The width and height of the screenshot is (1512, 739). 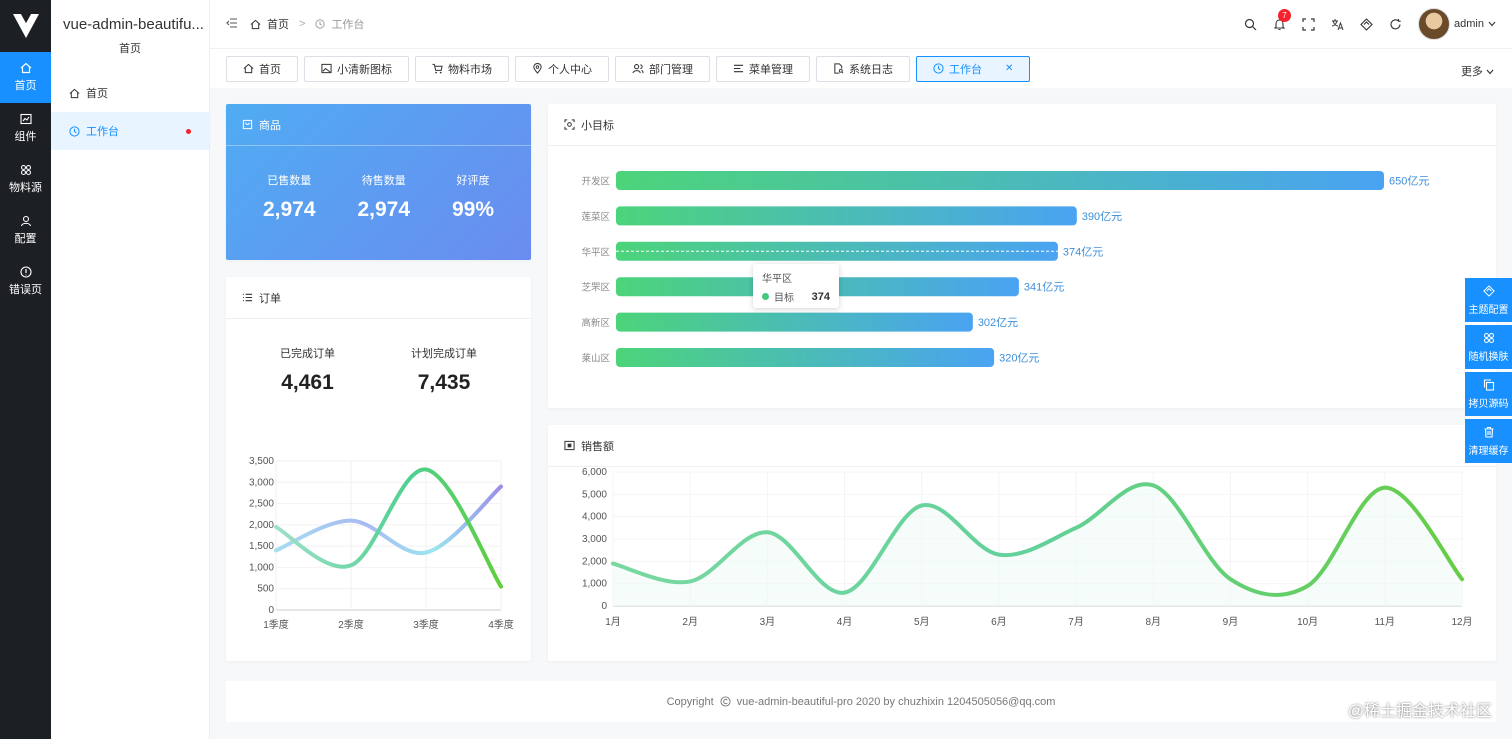 I want to click on tab-menus: 菜单管理, so click(x=763, y=68).